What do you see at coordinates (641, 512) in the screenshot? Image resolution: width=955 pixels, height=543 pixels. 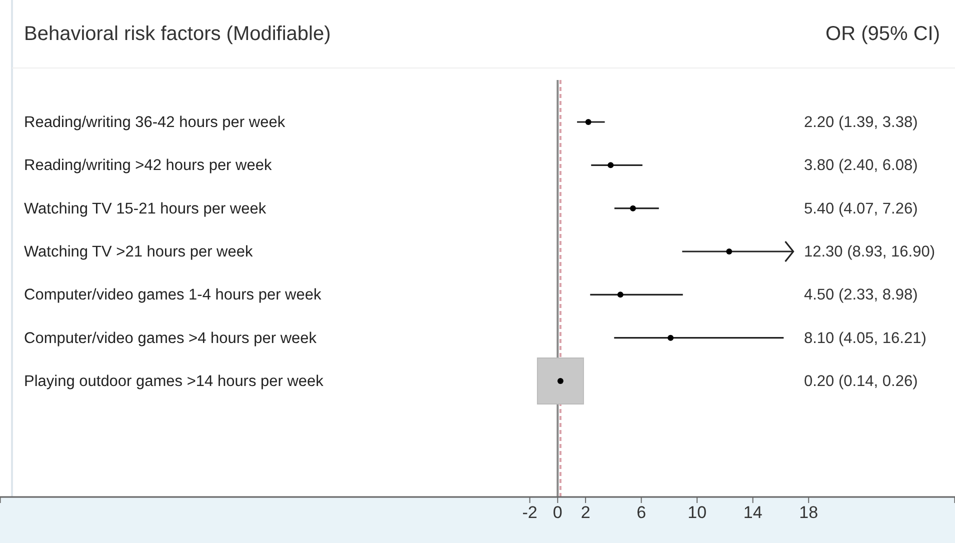 I see `x-tick-label: 6` at bounding box center [641, 512].